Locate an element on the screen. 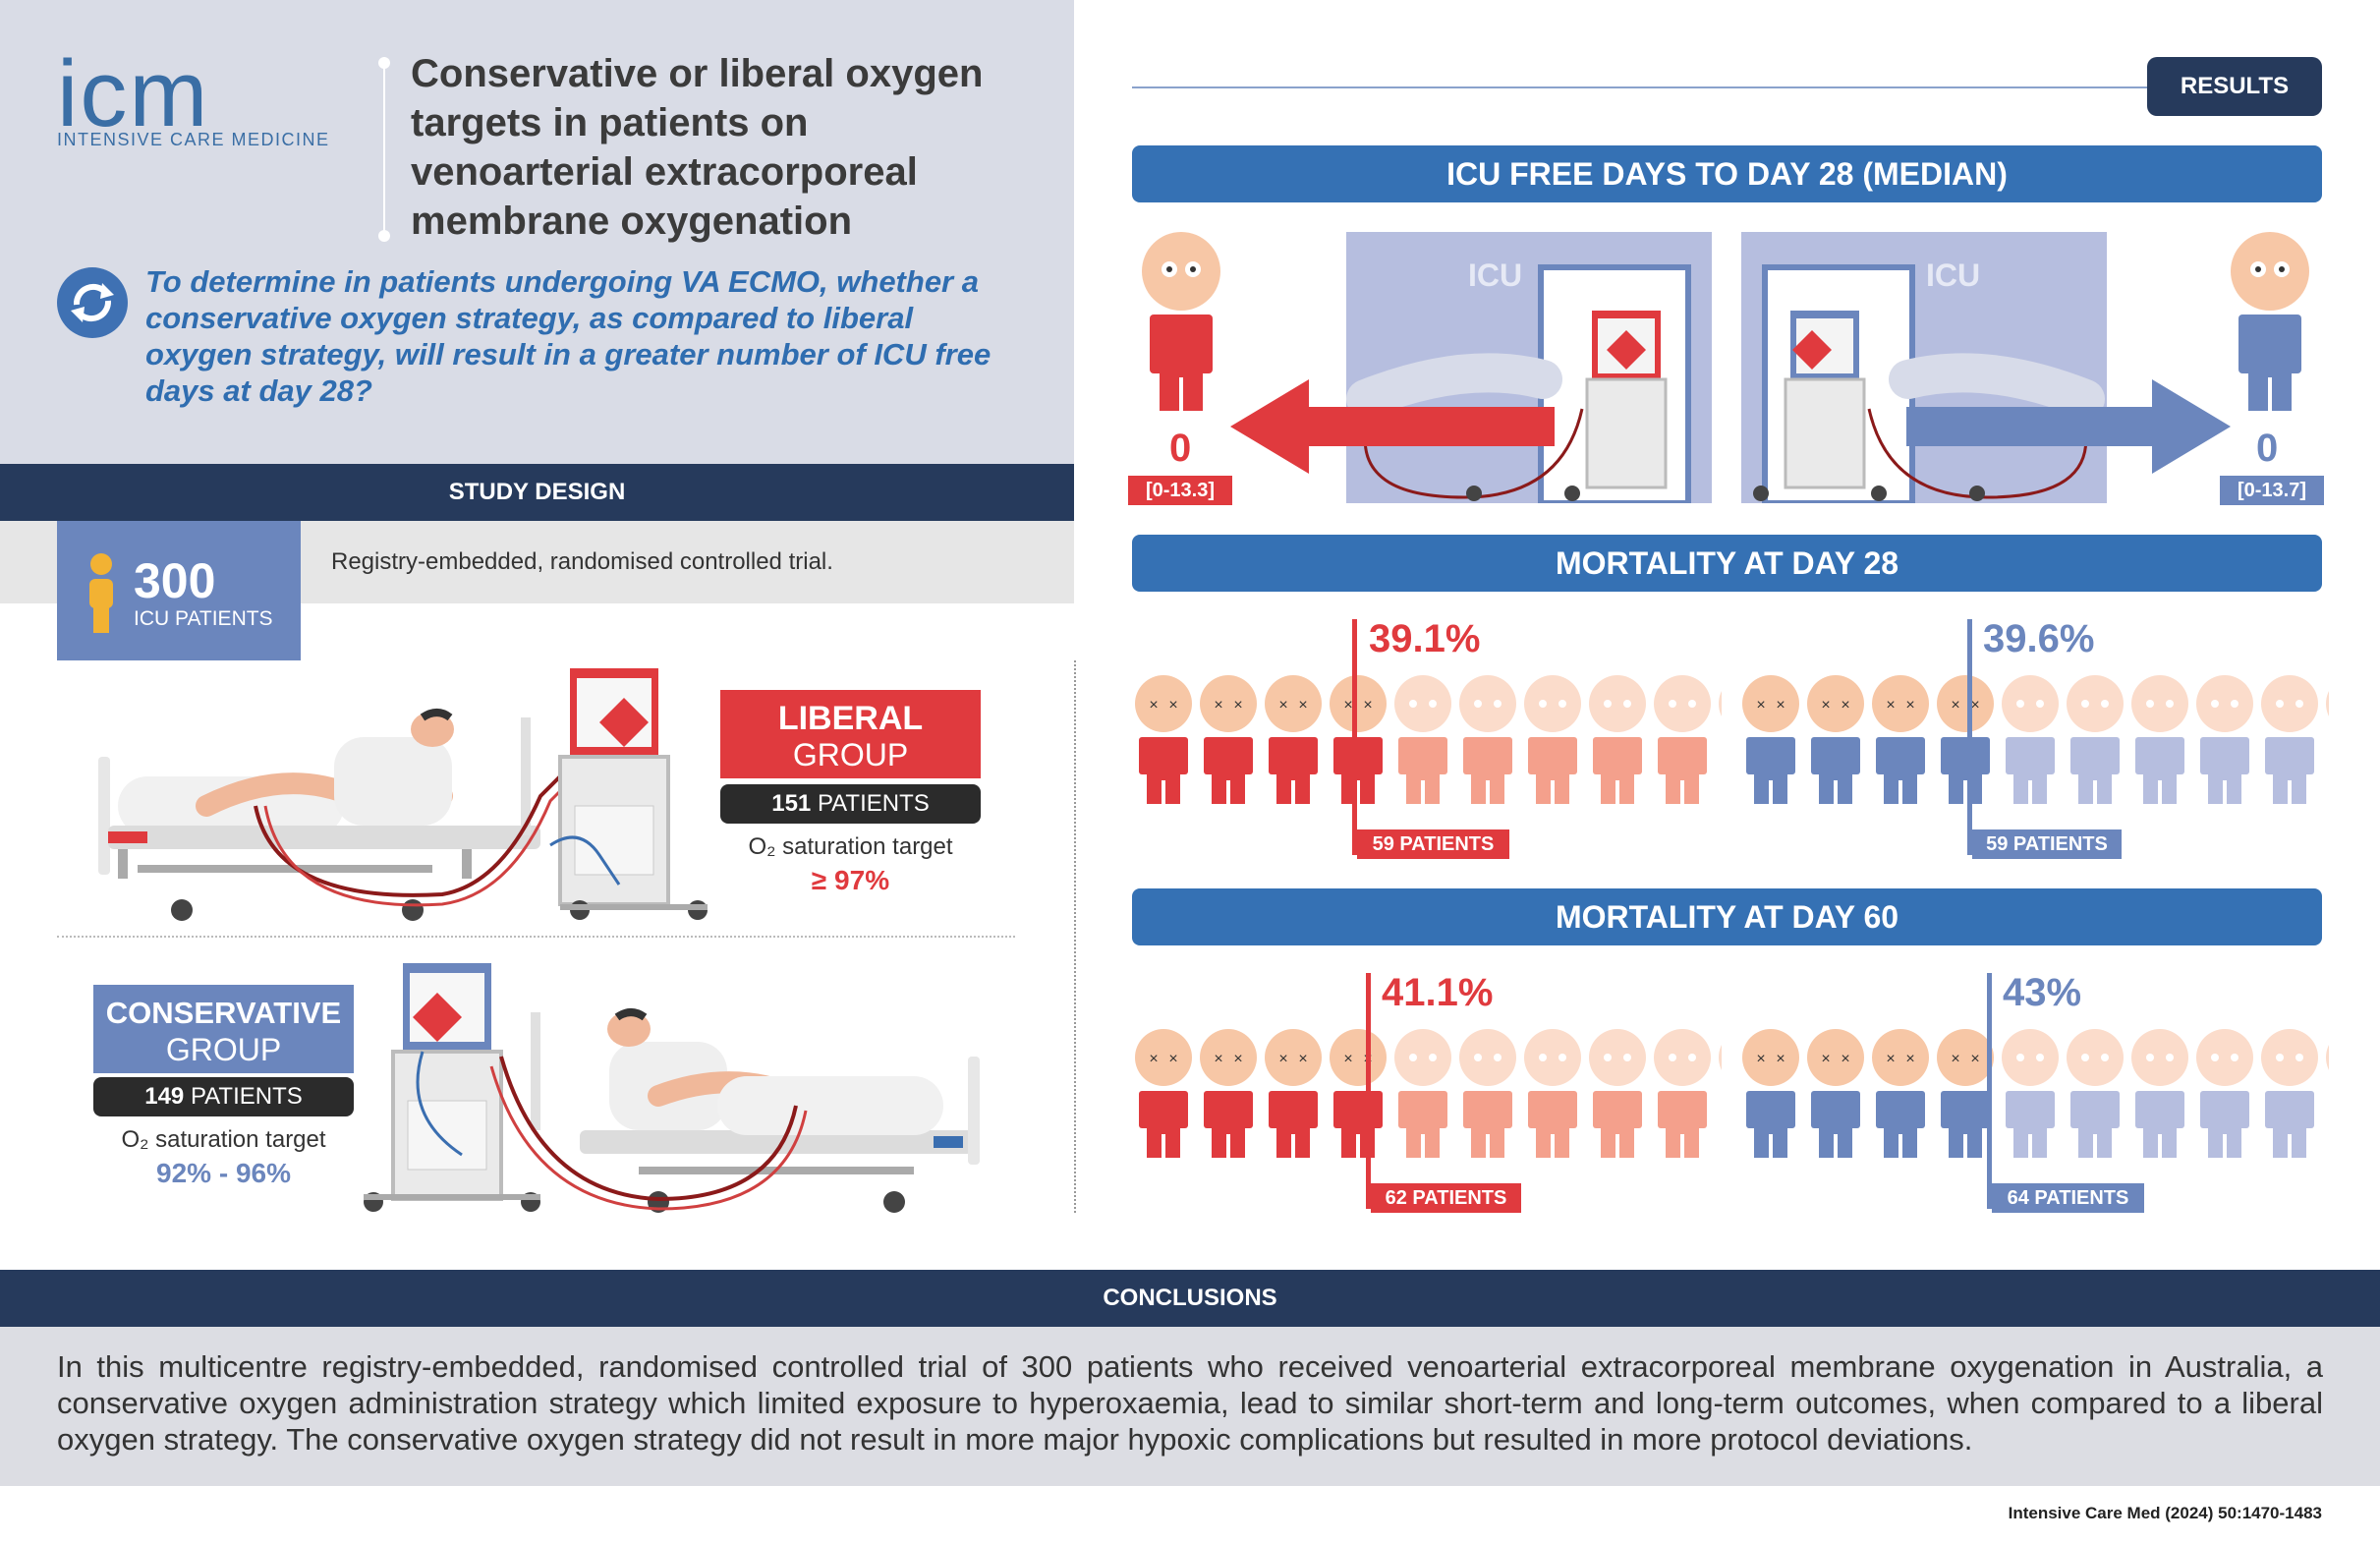 The image size is (2380, 1544). conclusions-panel is located at coordinates (1190, 1406).